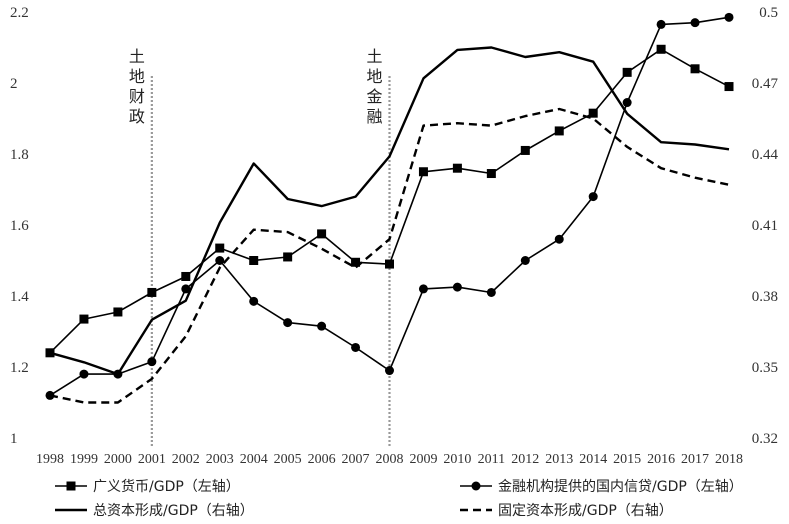 This screenshot has width=789, height=524. What do you see at coordinates (765, 155) in the screenshot?
I see `y-right-tick-label: 0.44` at bounding box center [765, 155].